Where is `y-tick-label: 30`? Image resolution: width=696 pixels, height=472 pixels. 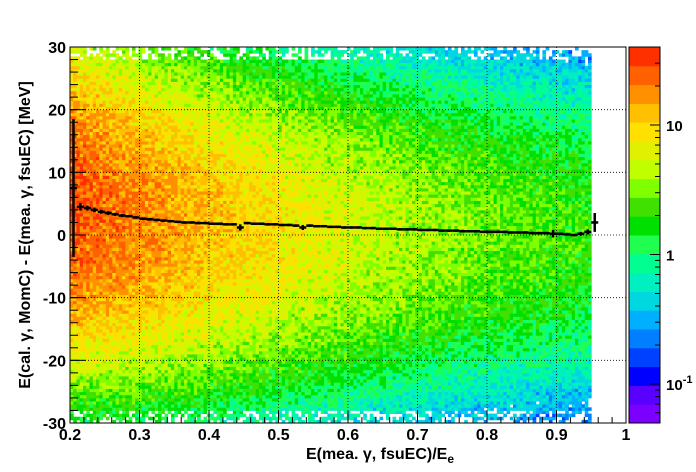
y-tick-label: 30 is located at coordinates (57, 48).